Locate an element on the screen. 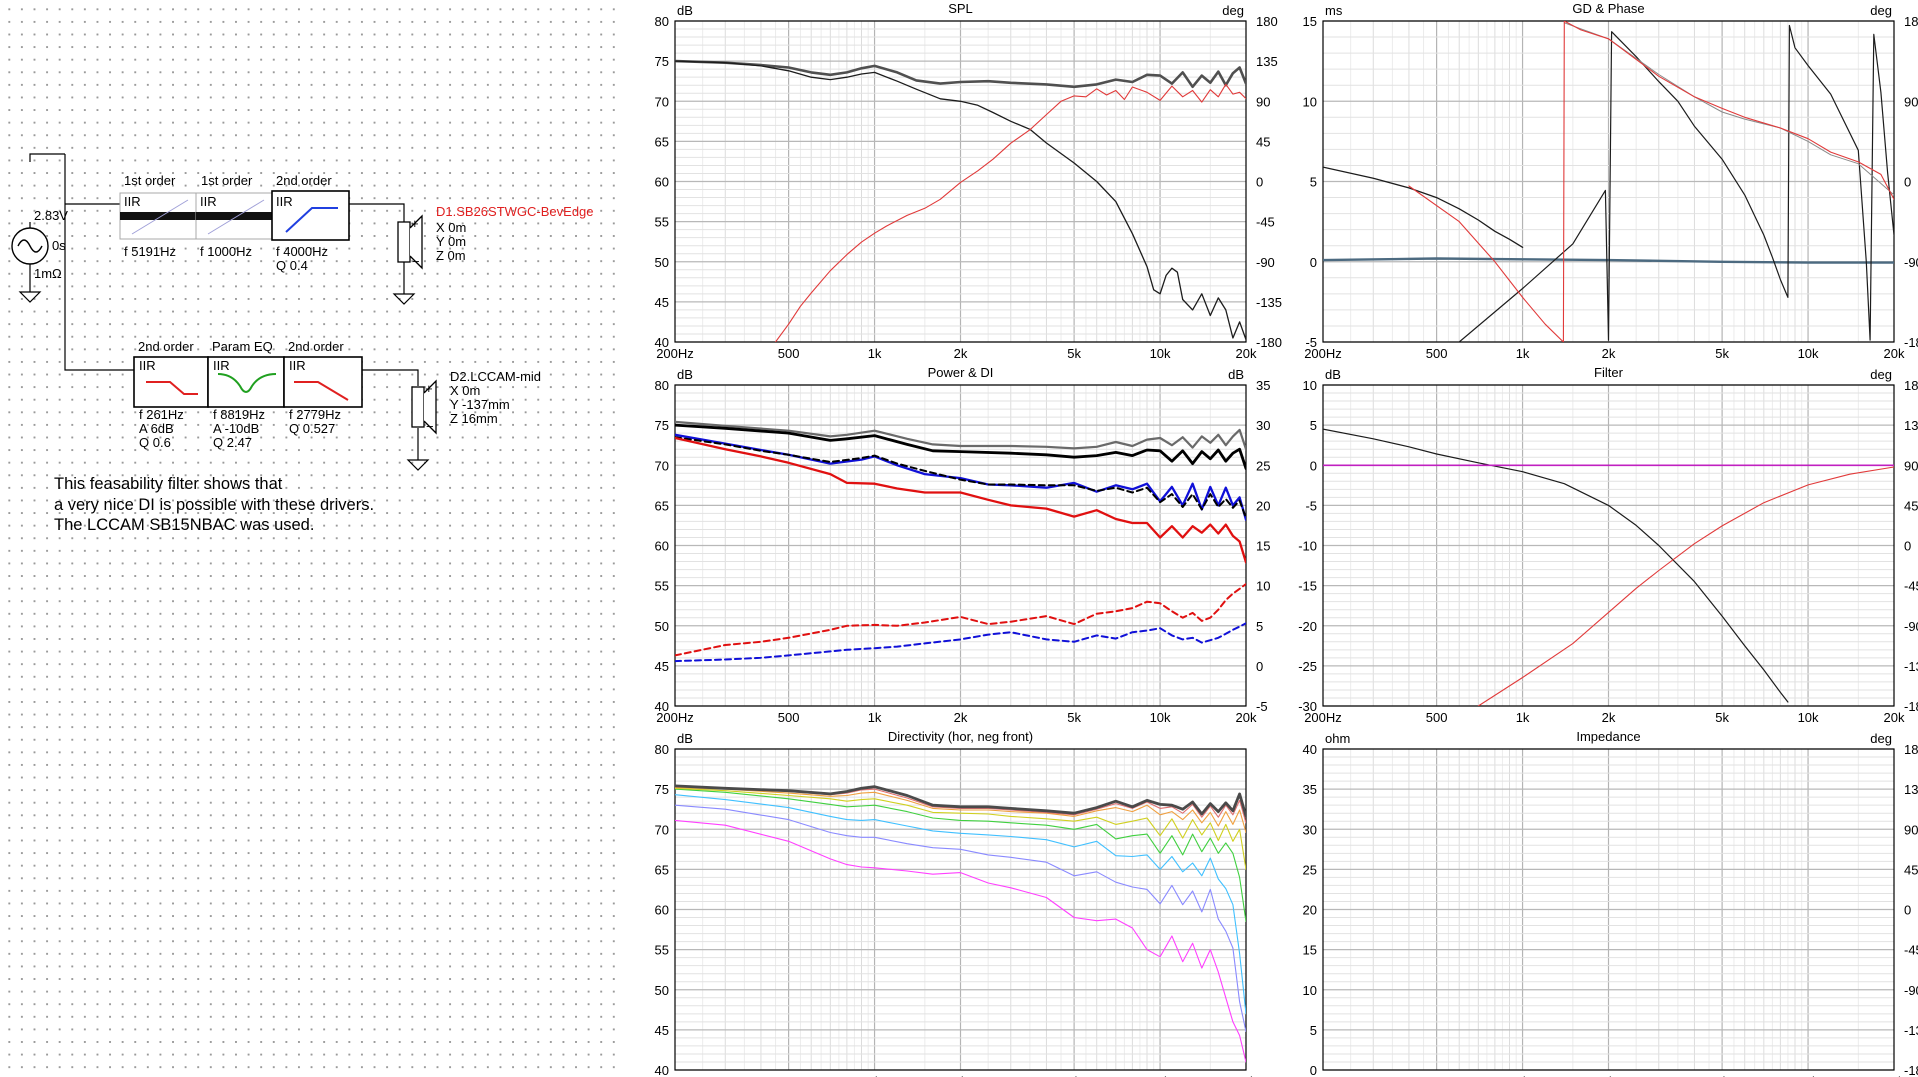 The image size is (1918, 1077). left-tick-label: -30 is located at coordinates (1307, 706).